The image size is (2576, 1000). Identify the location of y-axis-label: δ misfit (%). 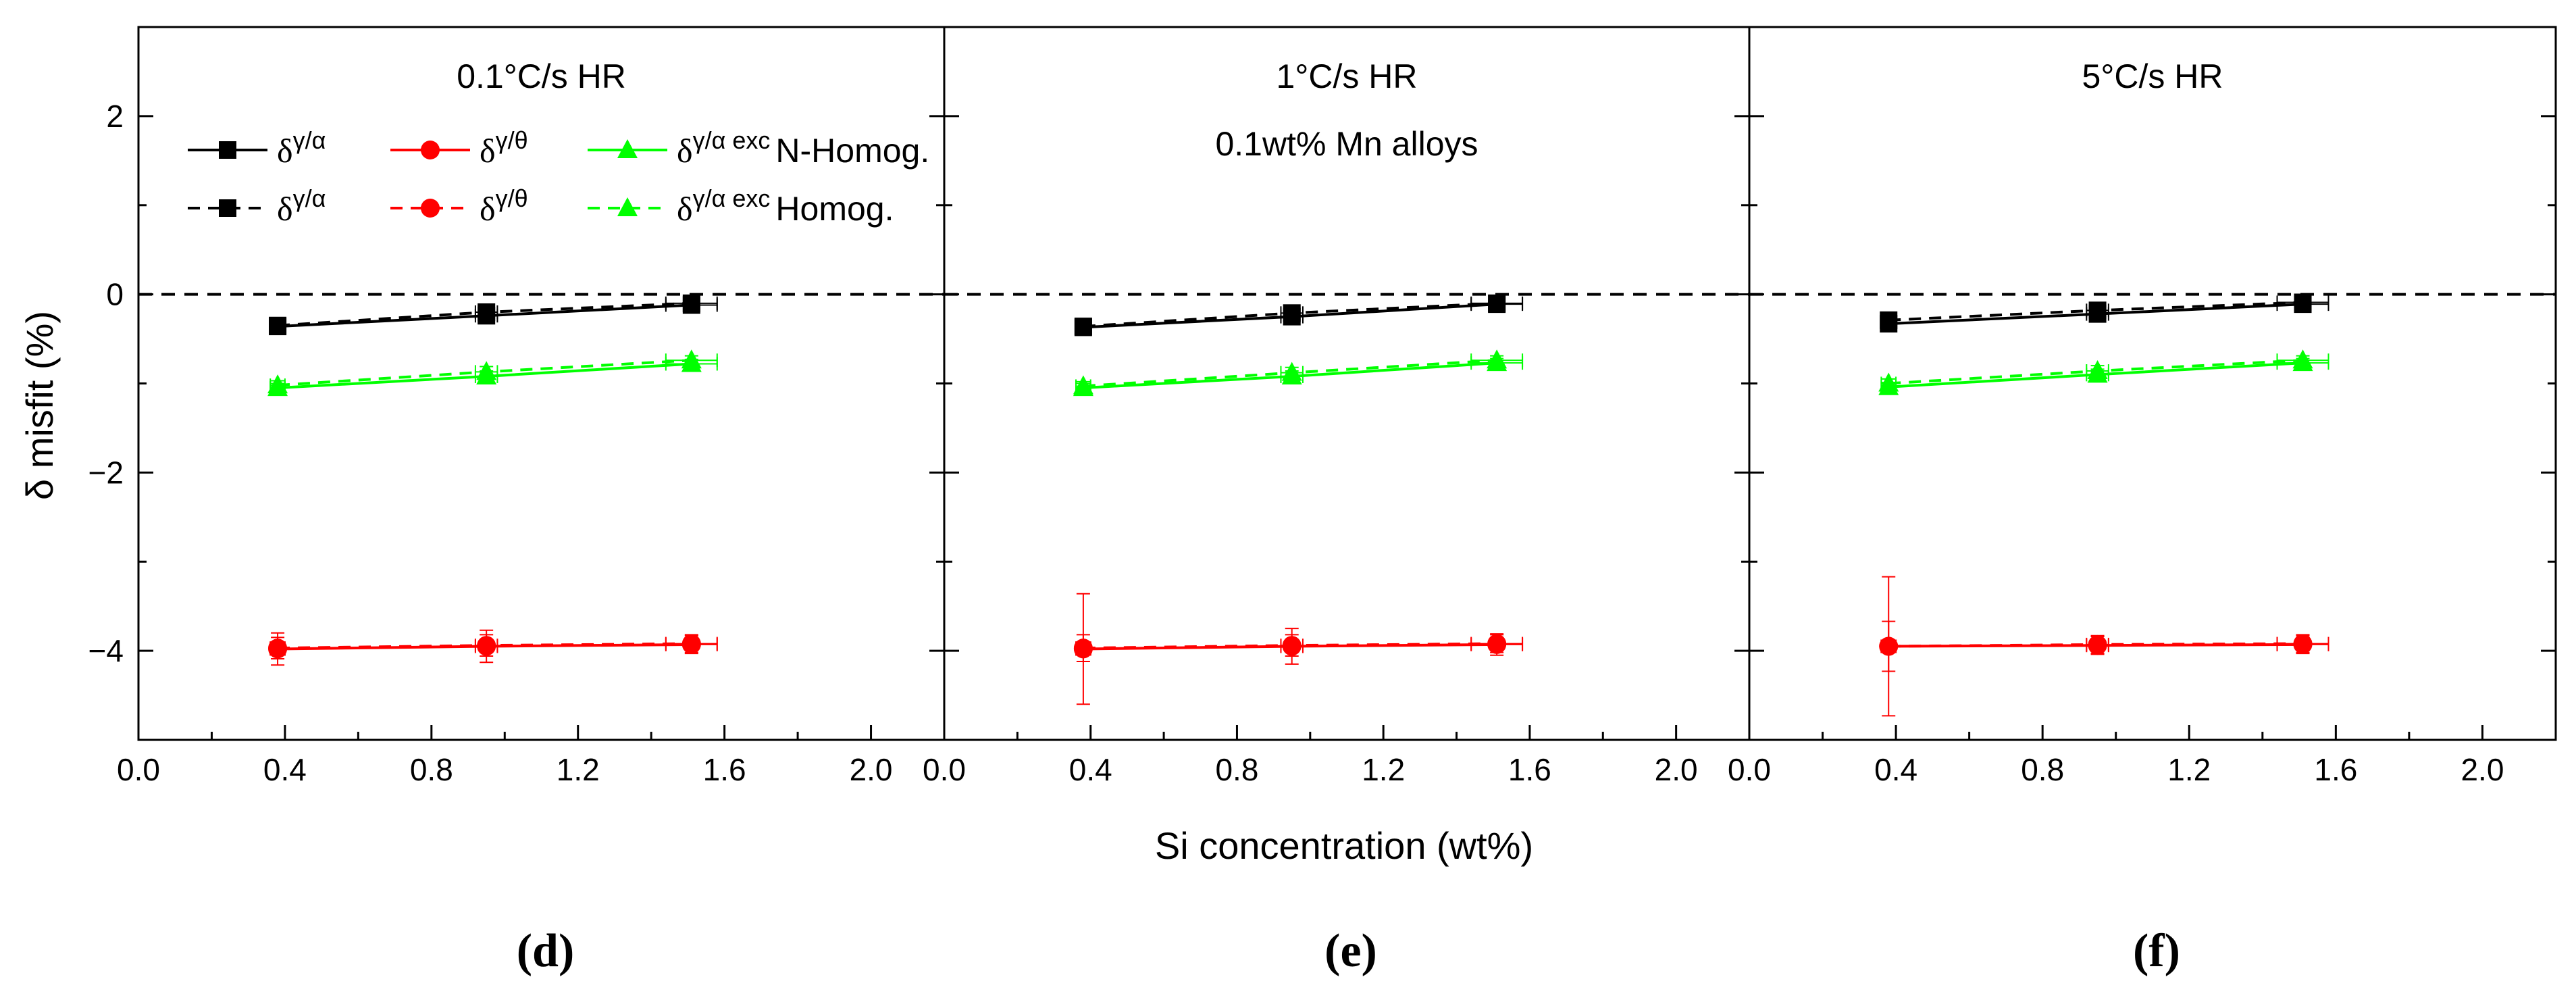
(39, 405).